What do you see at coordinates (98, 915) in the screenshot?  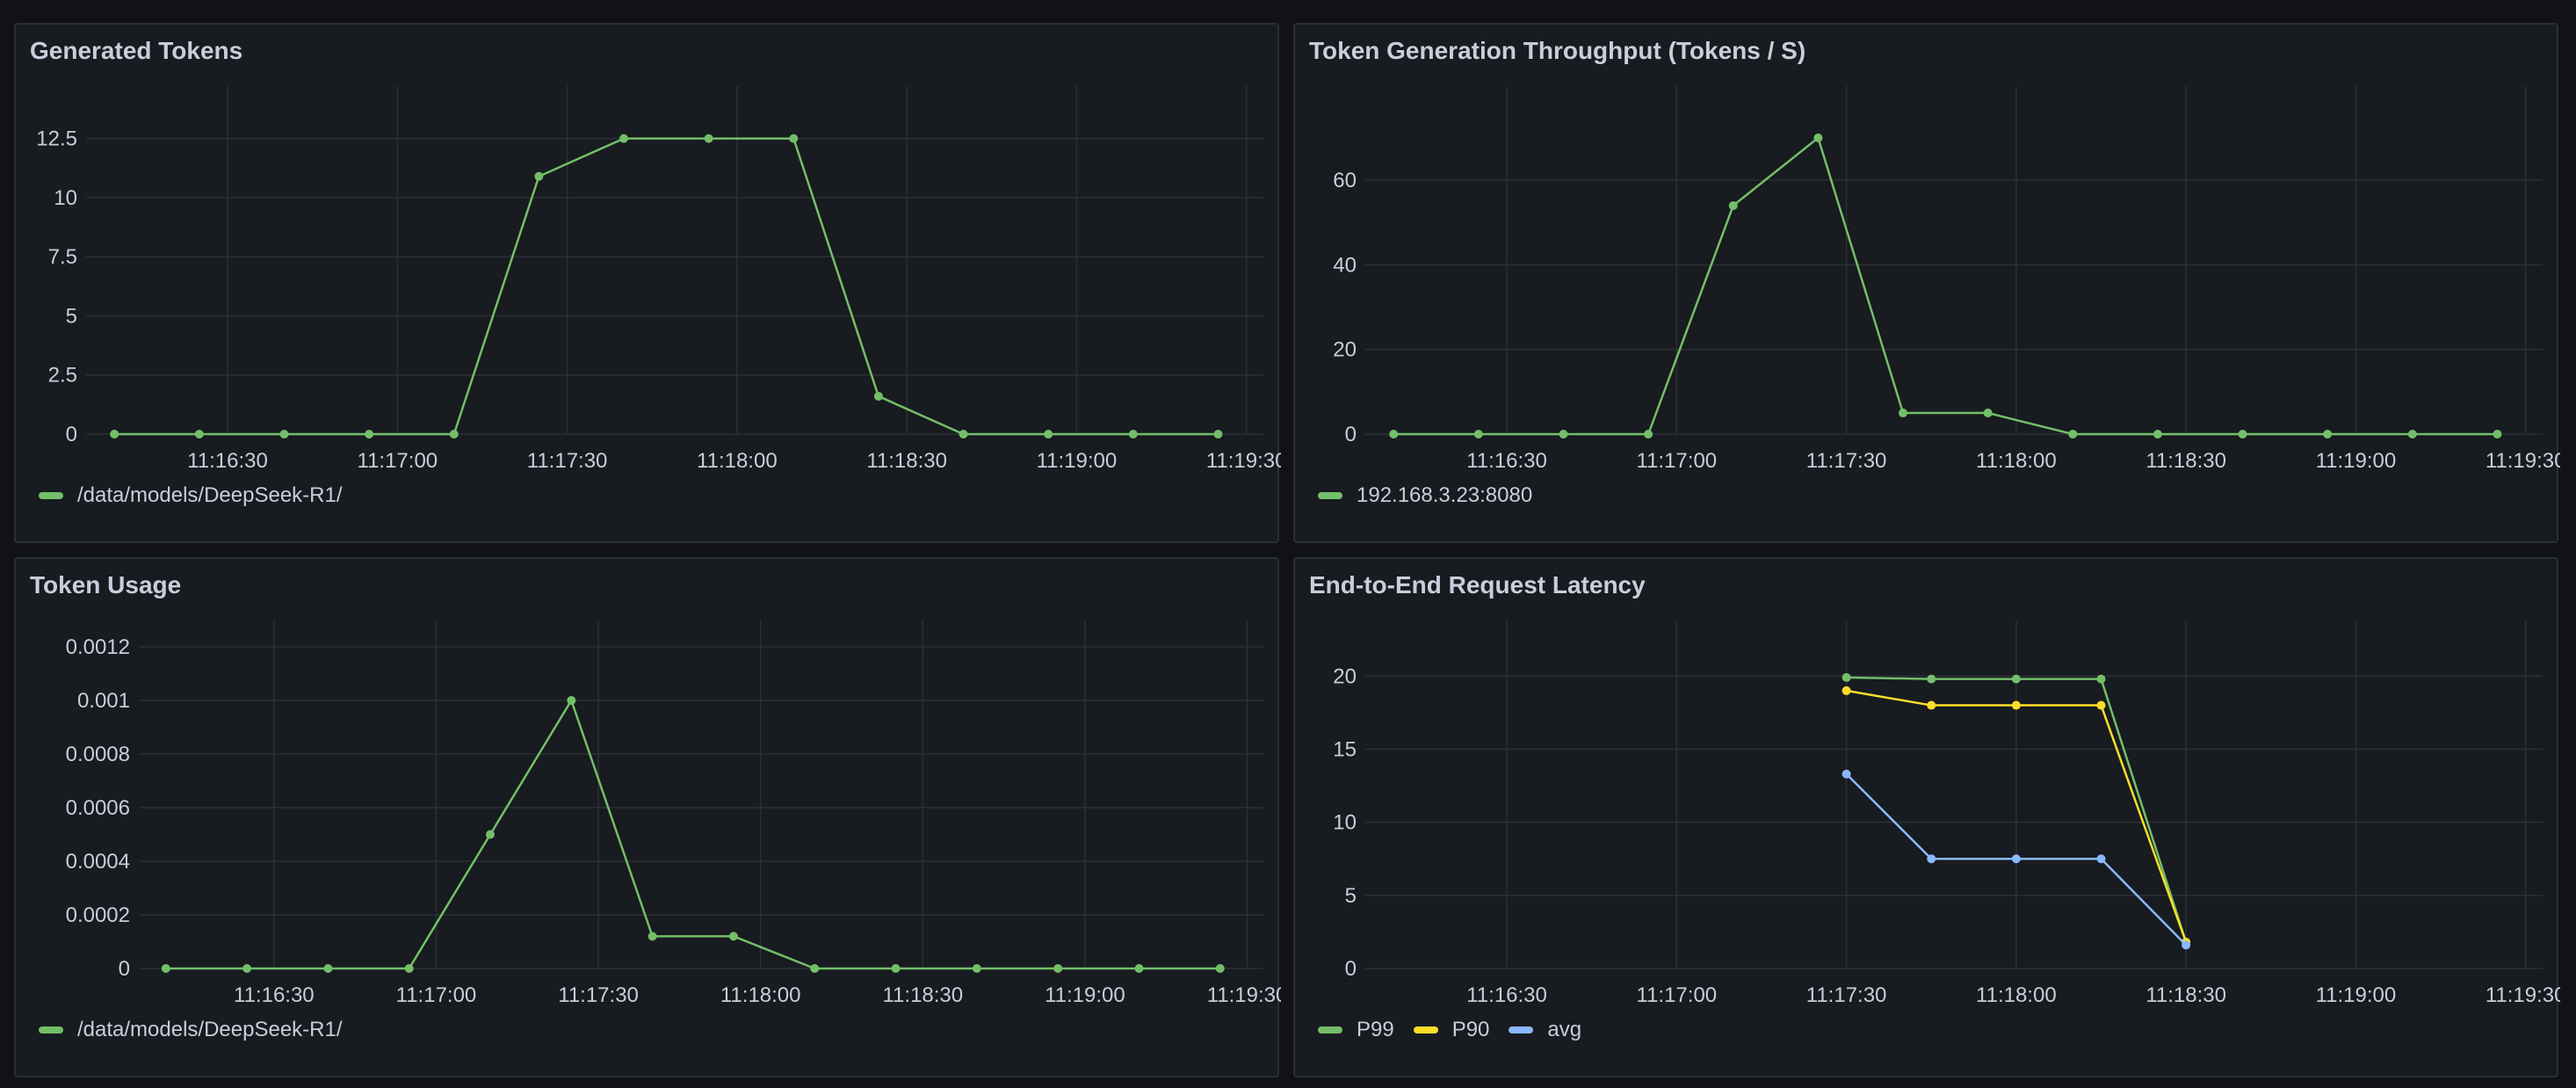 I see `y-tick-label: 0.0002` at bounding box center [98, 915].